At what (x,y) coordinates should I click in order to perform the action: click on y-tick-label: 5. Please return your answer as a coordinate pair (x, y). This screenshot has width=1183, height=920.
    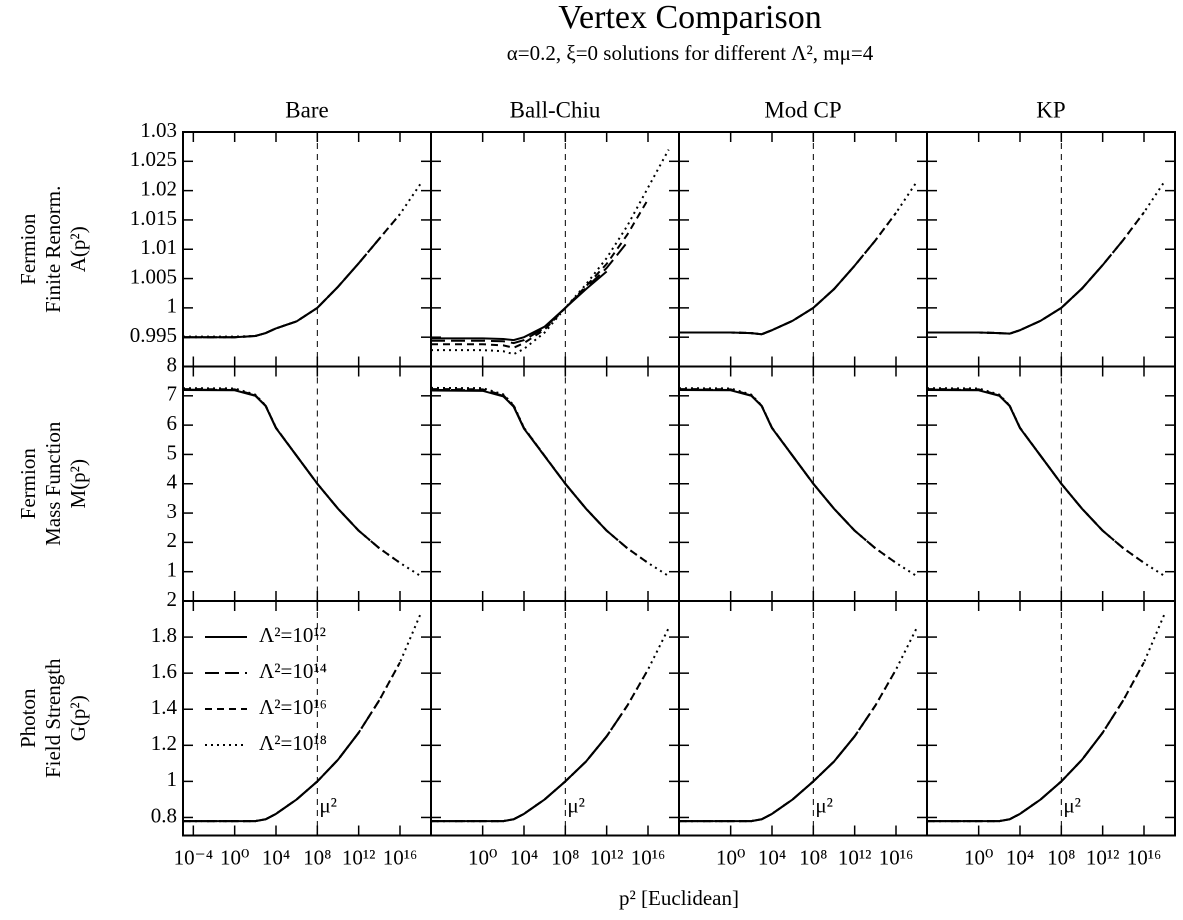
    Looking at the image, I should click on (172, 452).